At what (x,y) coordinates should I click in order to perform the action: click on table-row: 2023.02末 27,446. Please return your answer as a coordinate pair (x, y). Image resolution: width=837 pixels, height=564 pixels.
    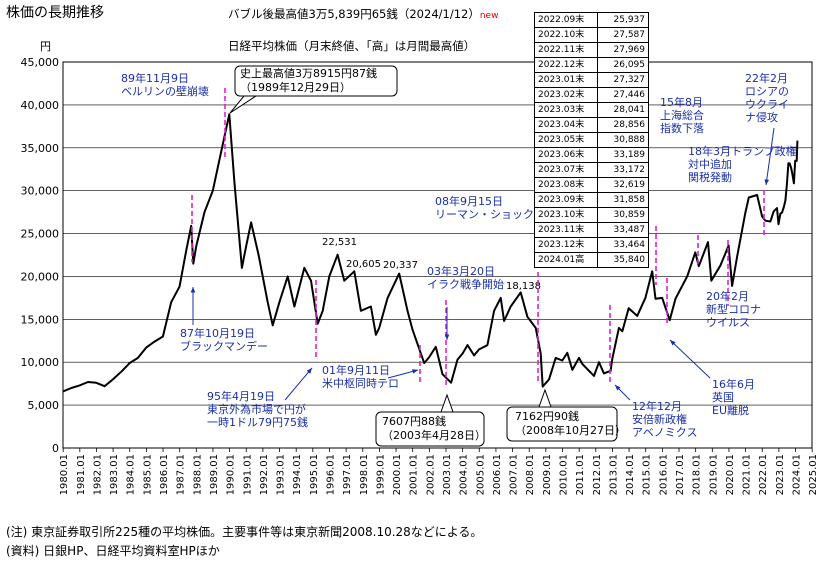
    Looking at the image, I should click on (591, 95).